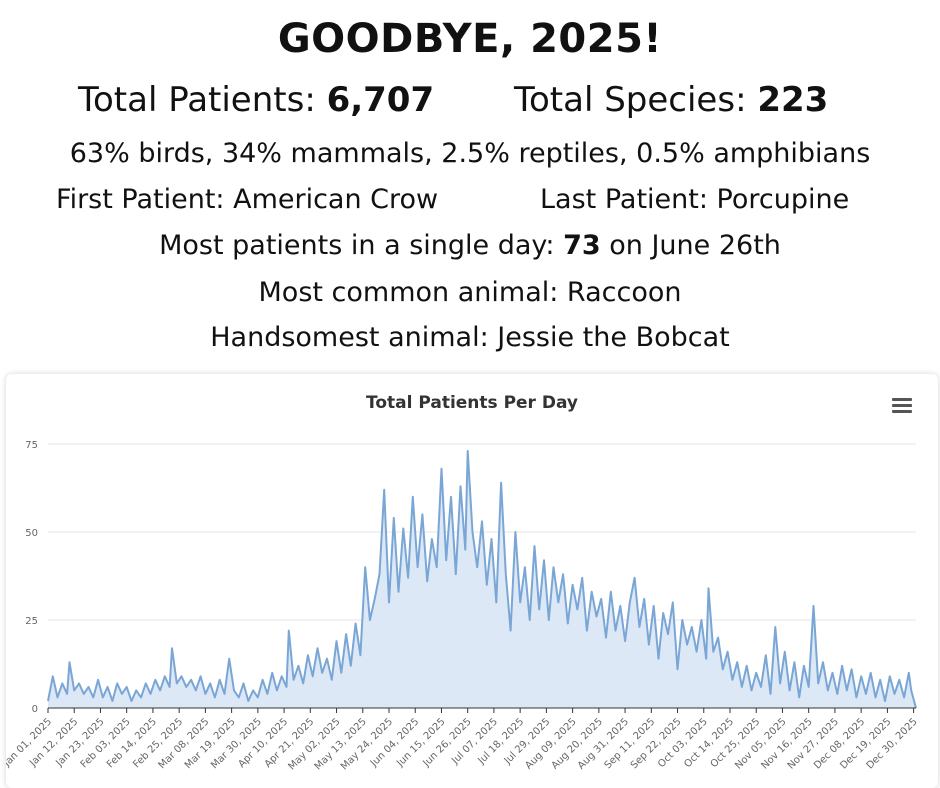 This screenshot has width=940, height=788. I want to click on total-patients-value: 6,707, so click(380, 100).